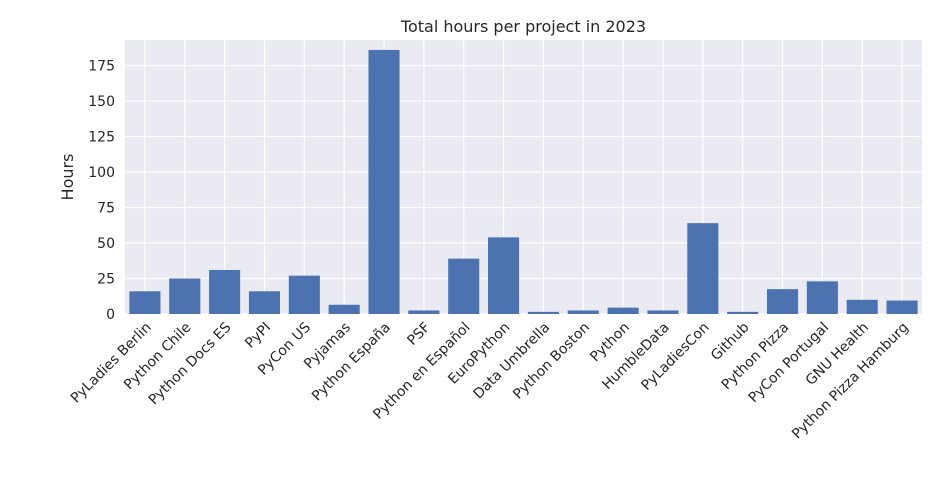 The height and width of the screenshot is (480, 950). What do you see at coordinates (101, 173) in the screenshot?
I see `y-tick-label: 100` at bounding box center [101, 173].